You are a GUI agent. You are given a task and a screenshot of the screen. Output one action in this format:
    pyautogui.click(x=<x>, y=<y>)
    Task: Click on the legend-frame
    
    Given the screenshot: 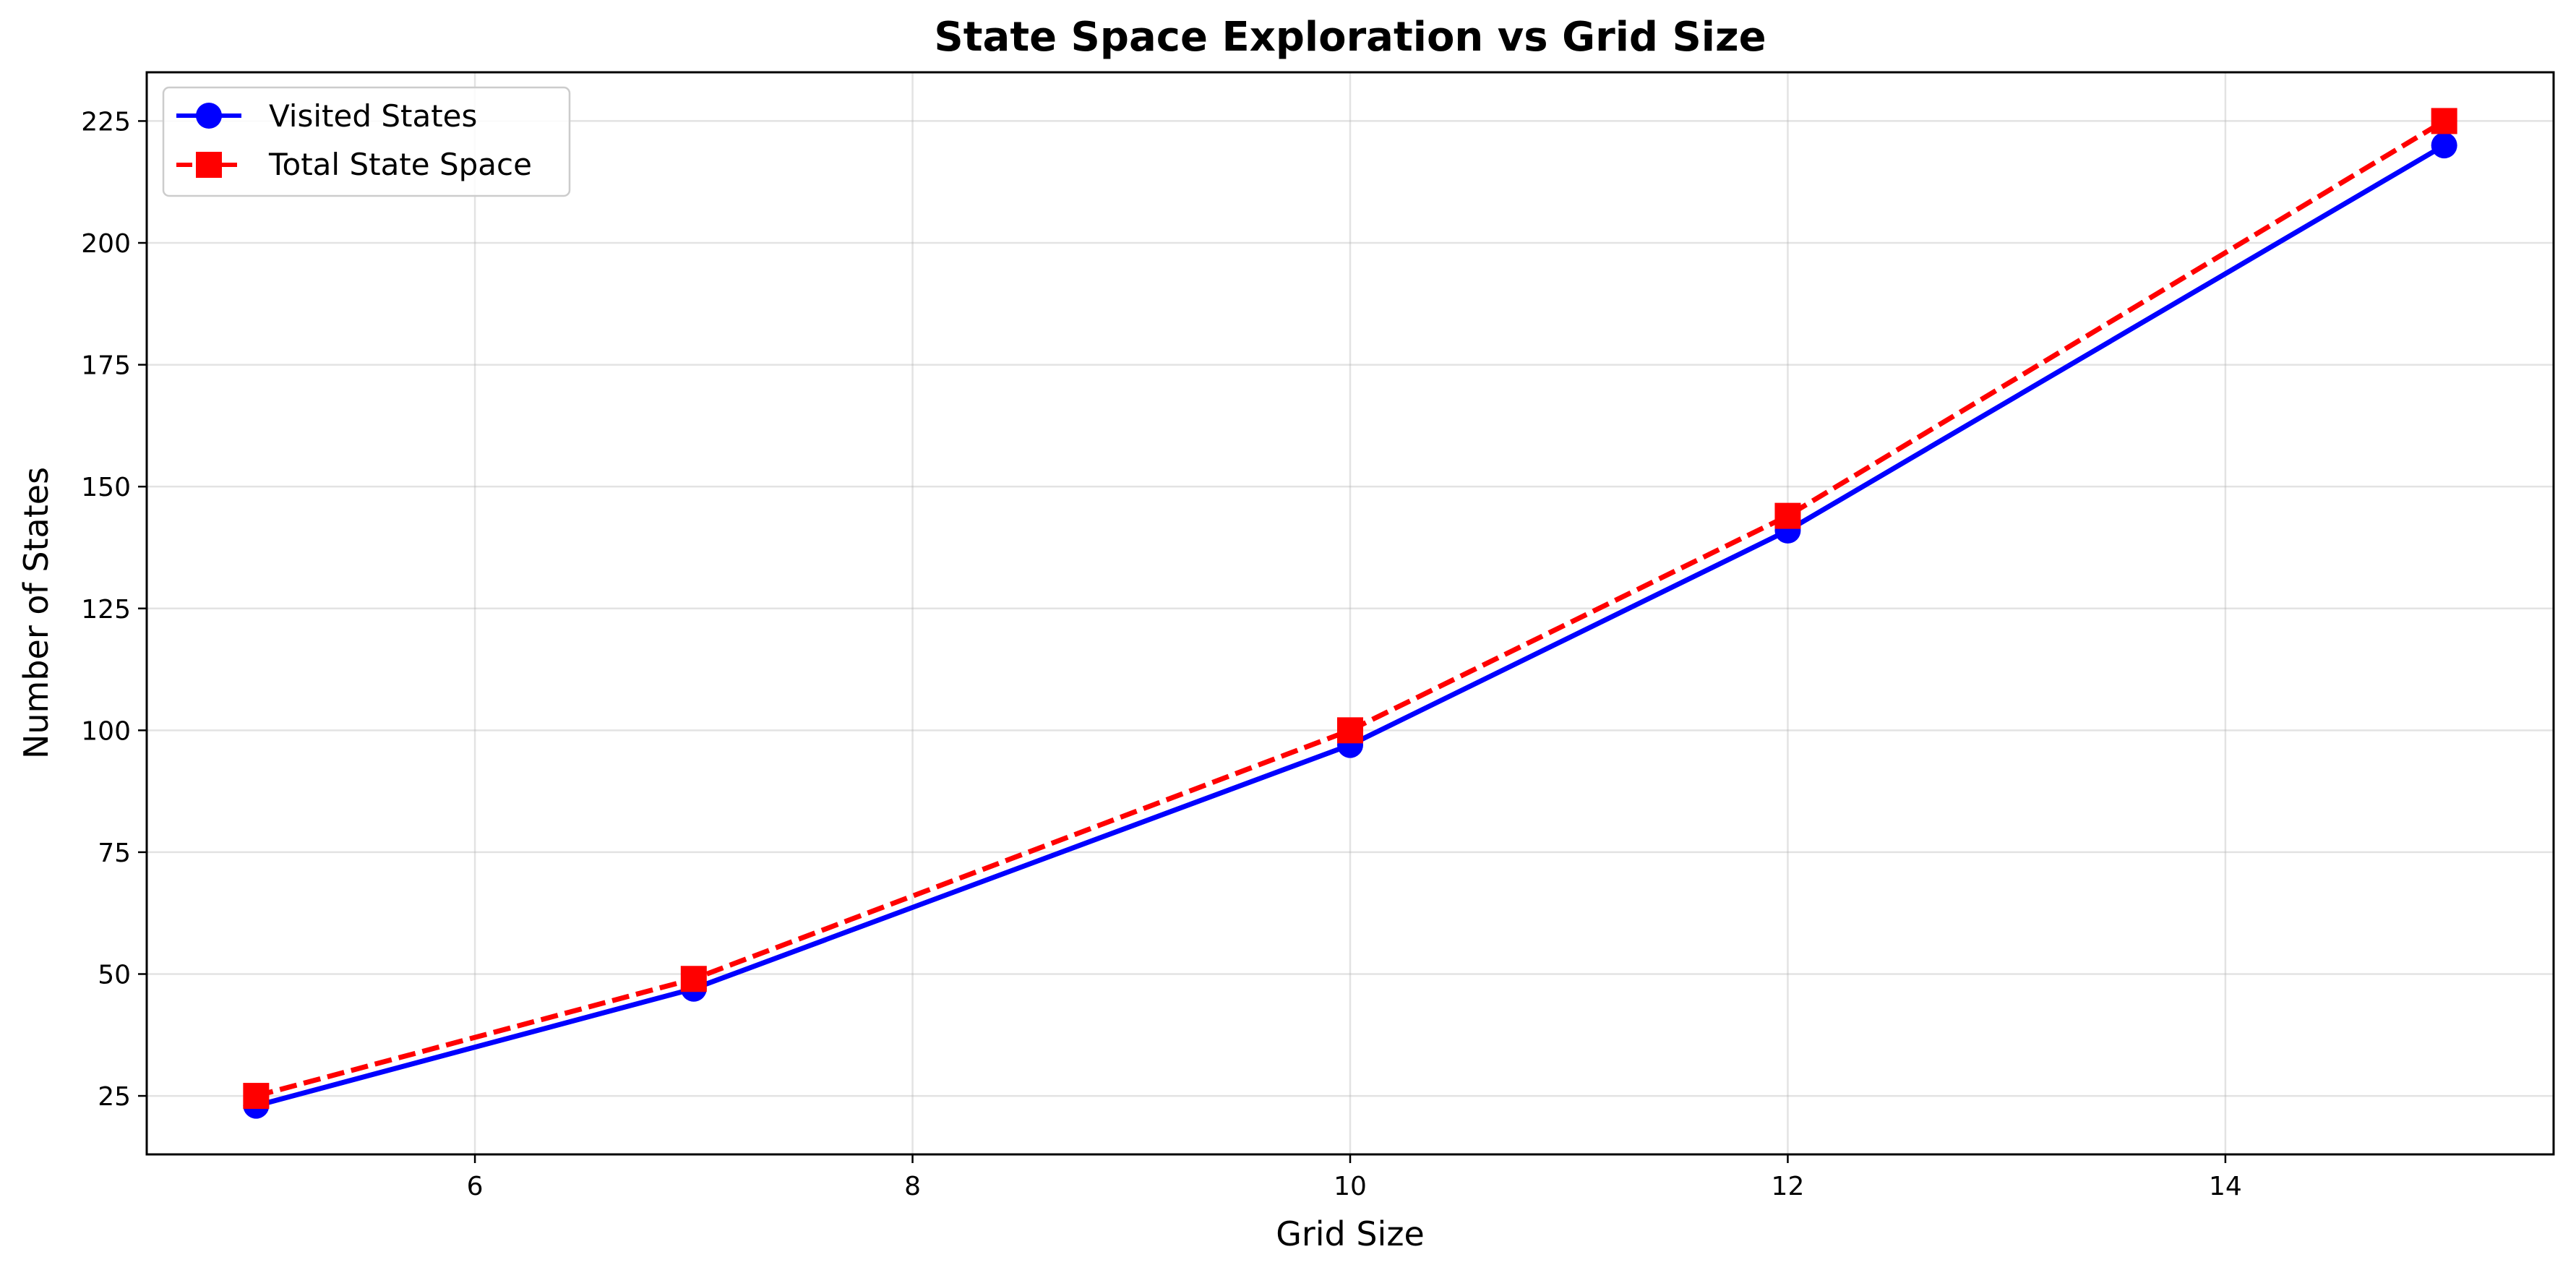 What is the action you would take?
    pyautogui.click(x=367, y=141)
    